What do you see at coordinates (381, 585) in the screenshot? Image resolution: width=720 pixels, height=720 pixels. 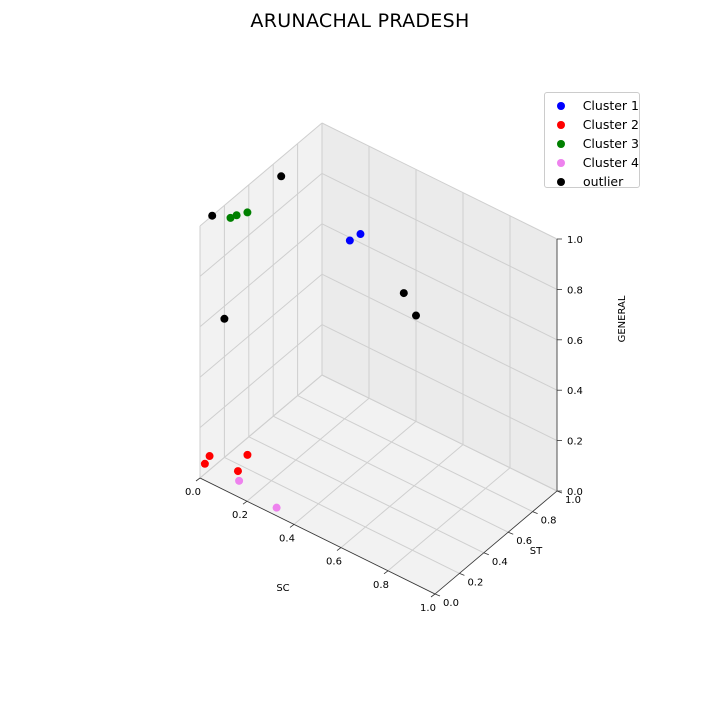 I see `x-tick-label: 0.8` at bounding box center [381, 585].